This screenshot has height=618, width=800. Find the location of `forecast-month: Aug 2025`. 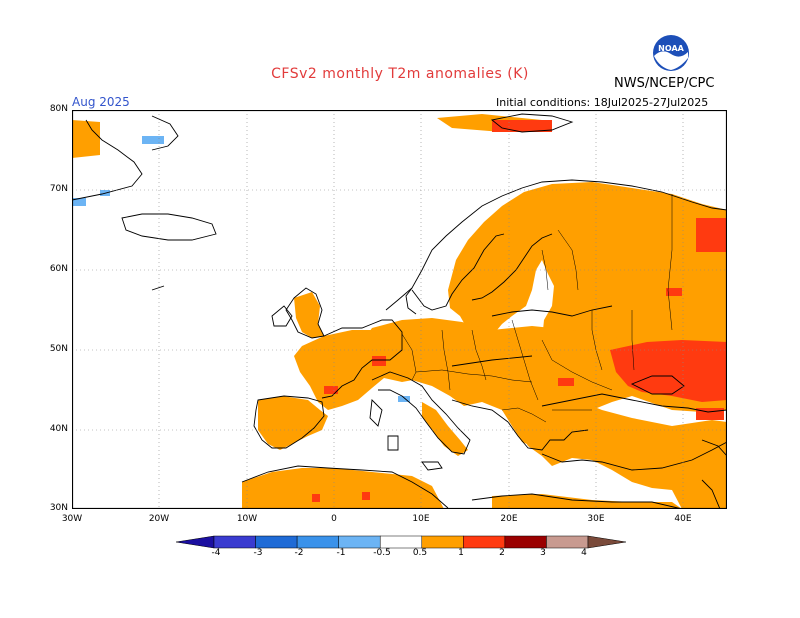

forecast-month: Aug 2025 is located at coordinates (101, 102).